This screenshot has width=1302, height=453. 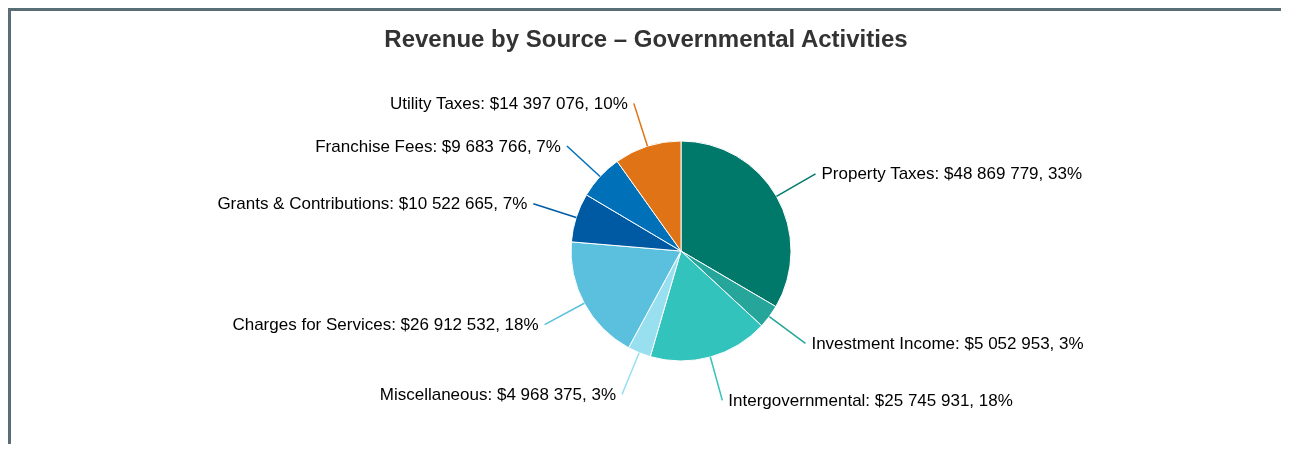 I want to click on chart-title: Revenue by Source – Governmental Activities, so click(x=646, y=39).